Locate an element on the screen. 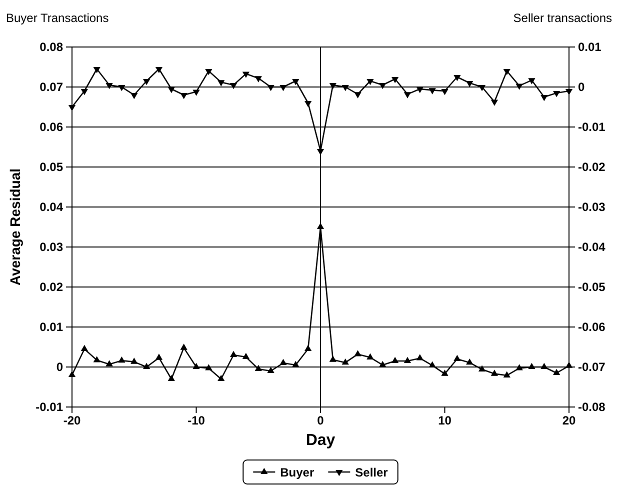 This screenshot has width=617, height=503. y2-tick-label: 0.01 is located at coordinates (590, 47).